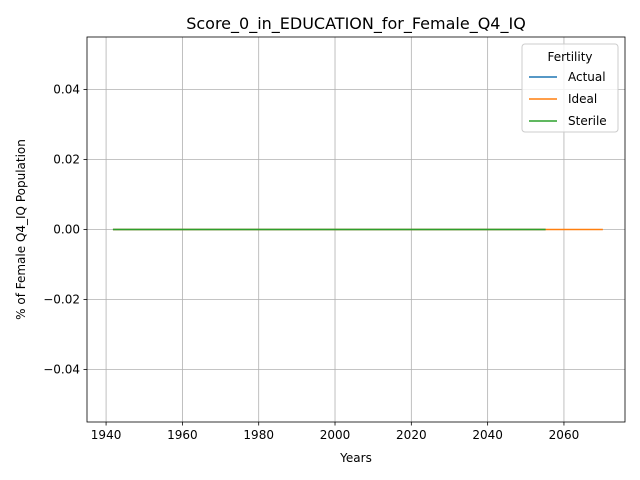 The width and height of the screenshot is (640, 480). What do you see at coordinates (487, 435) in the screenshot?
I see `x-tick-label: 2040` at bounding box center [487, 435].